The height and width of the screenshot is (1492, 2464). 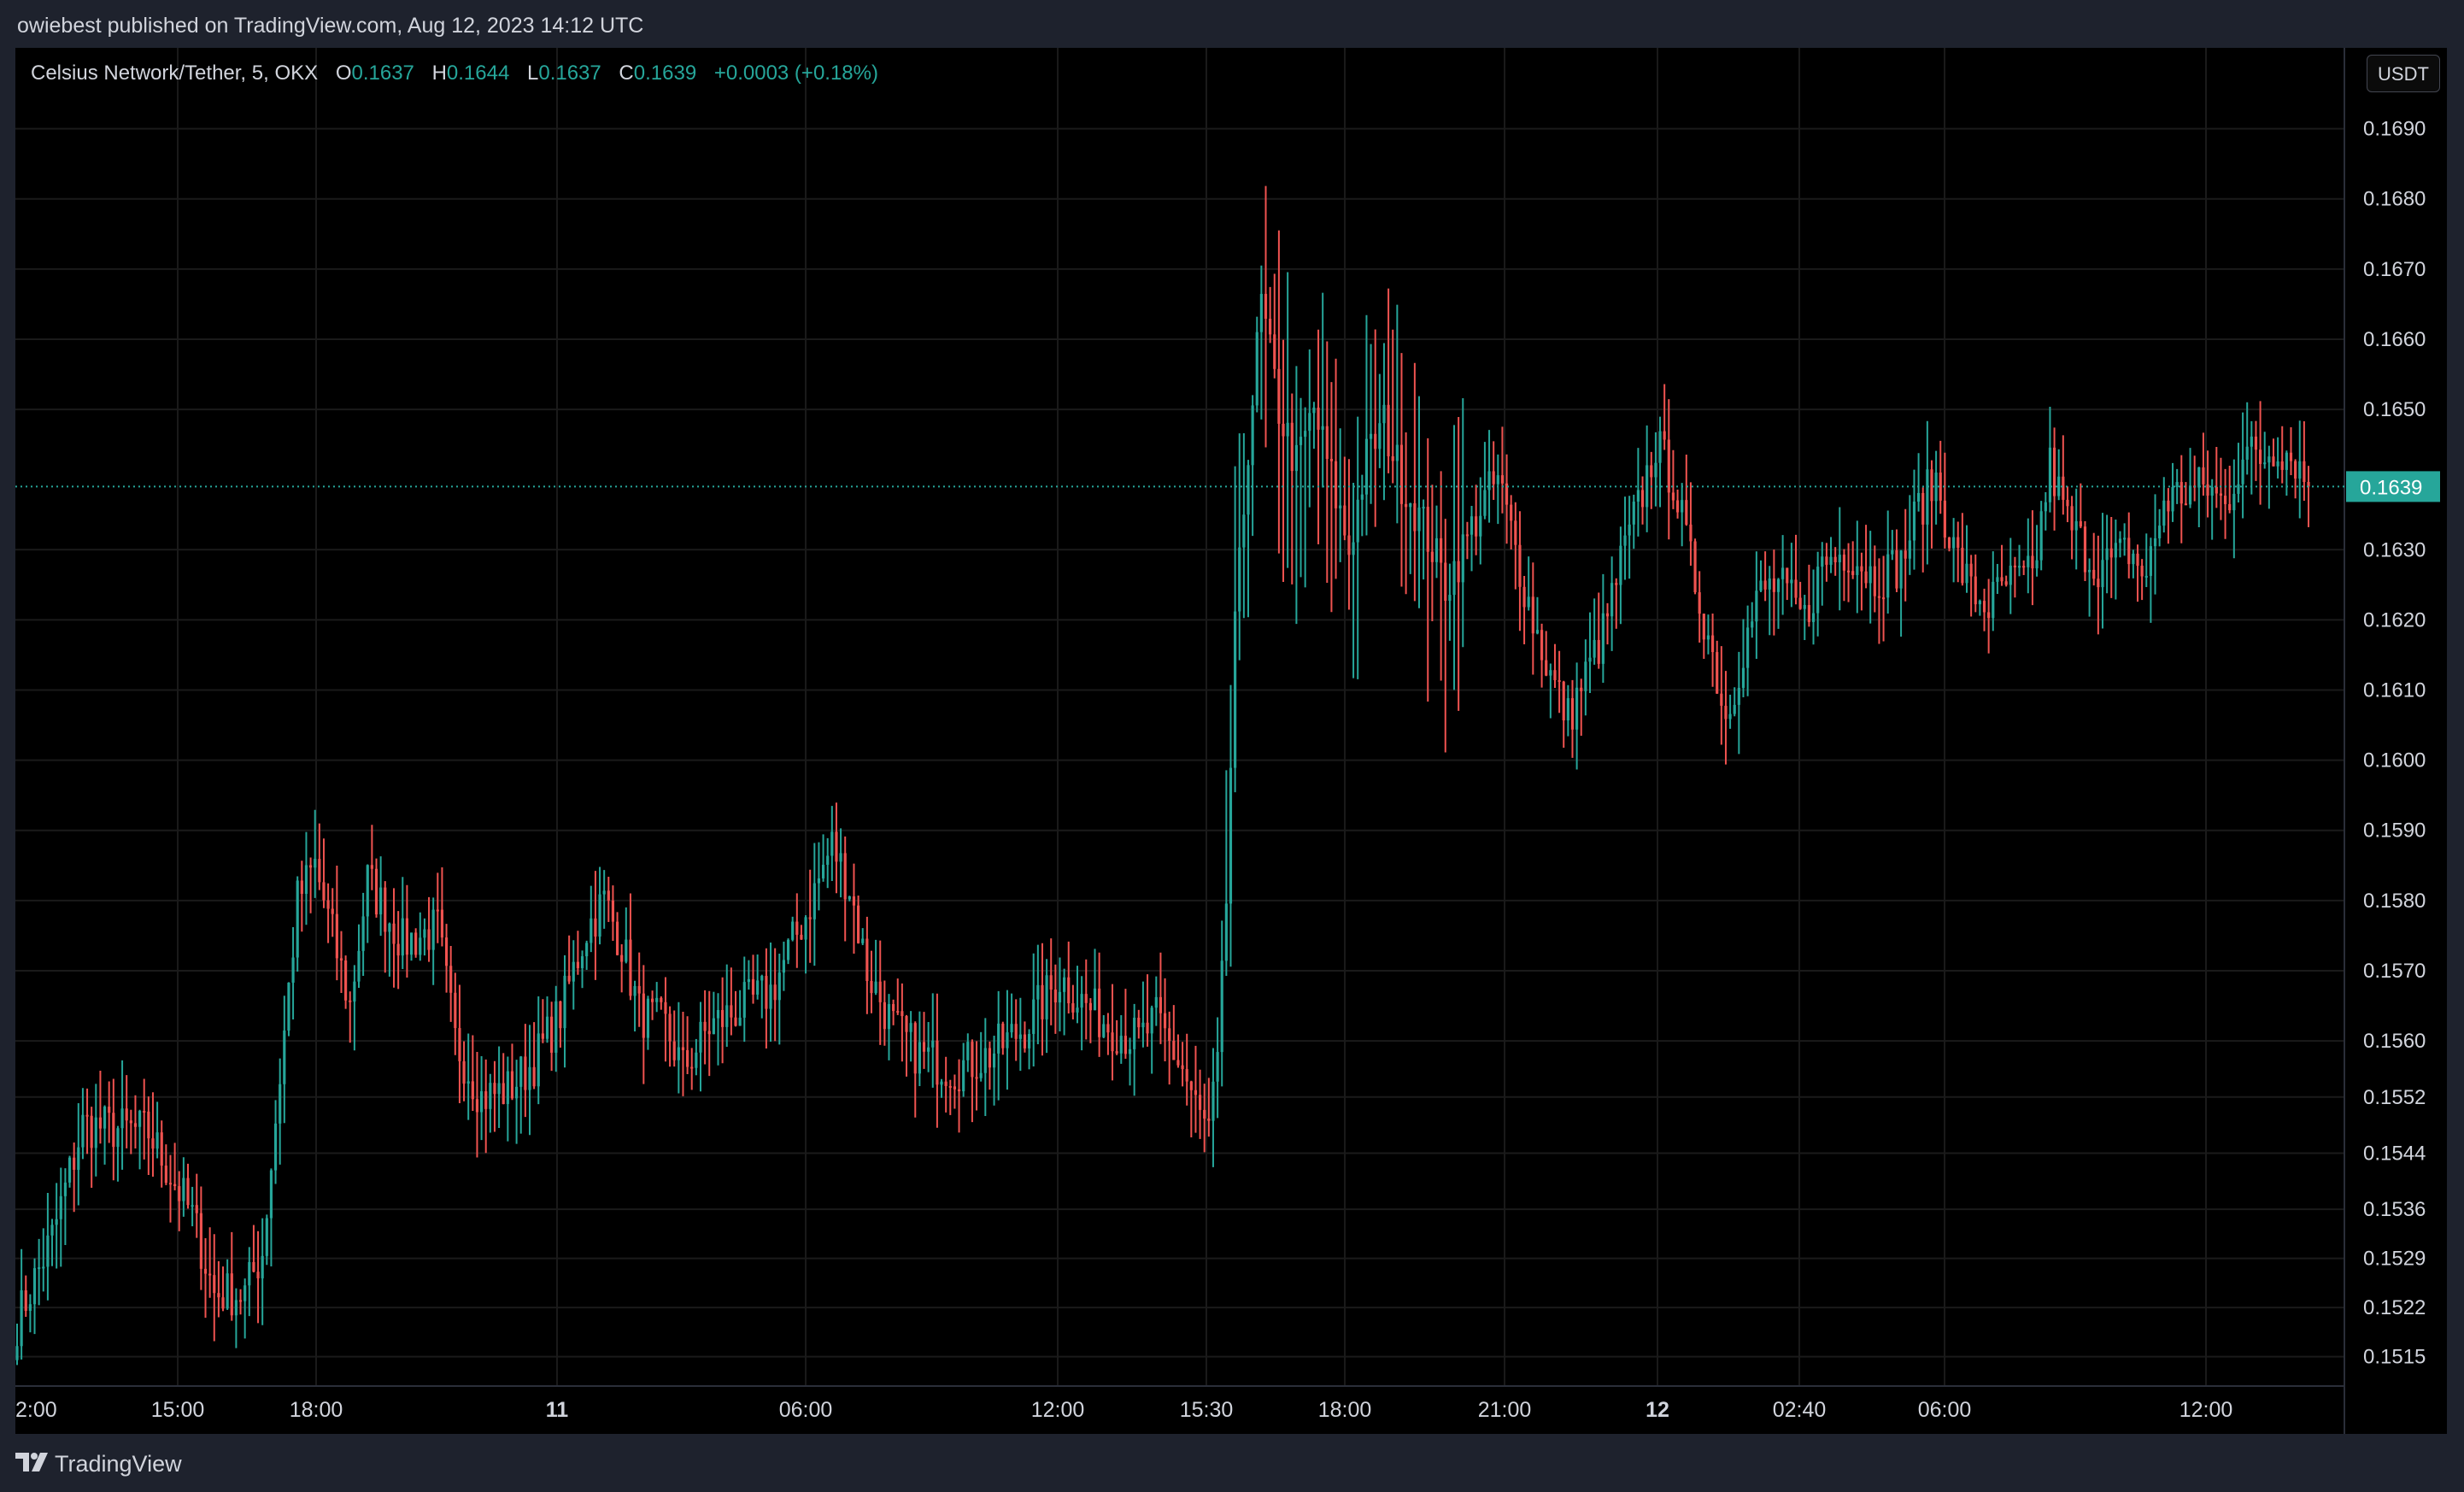 What do you see at coordinates (665, 73) in the screenshot?
I see `close-value: 0.1639` at bounding box center [665, 73].